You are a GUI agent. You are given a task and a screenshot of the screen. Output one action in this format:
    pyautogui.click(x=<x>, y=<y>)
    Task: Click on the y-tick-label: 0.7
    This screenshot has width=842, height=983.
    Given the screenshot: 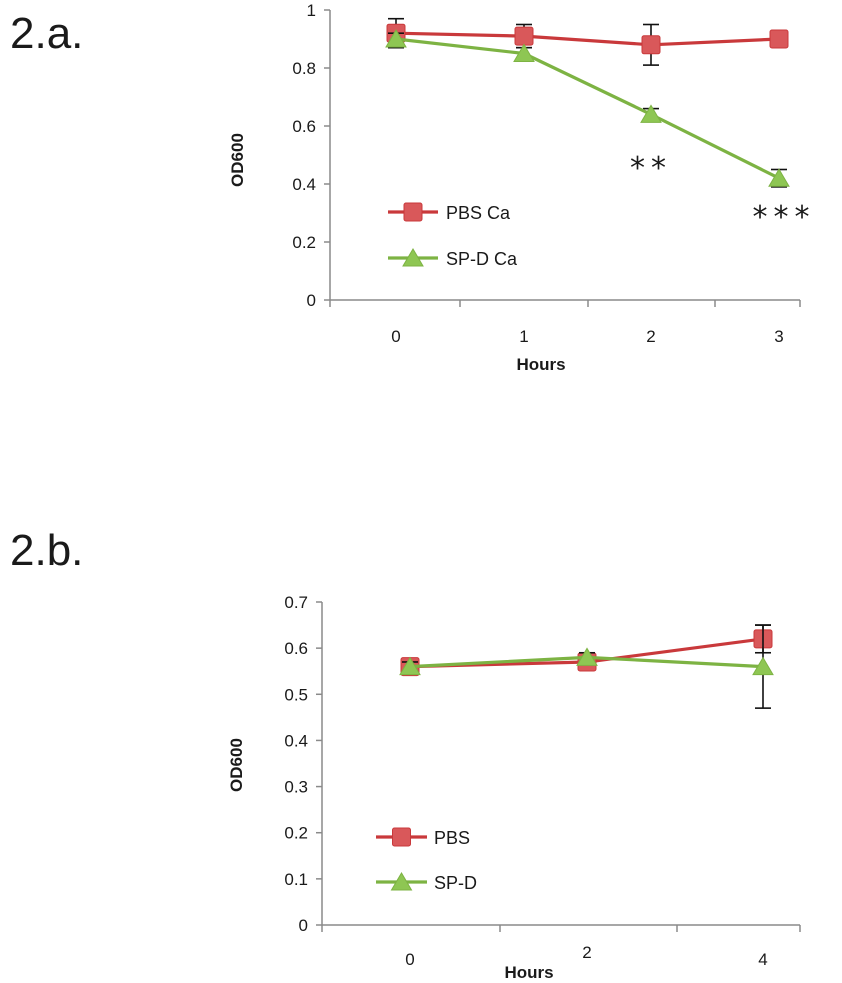 What is the action you would take?
    pyautogui.click(x=296, y=602)
    